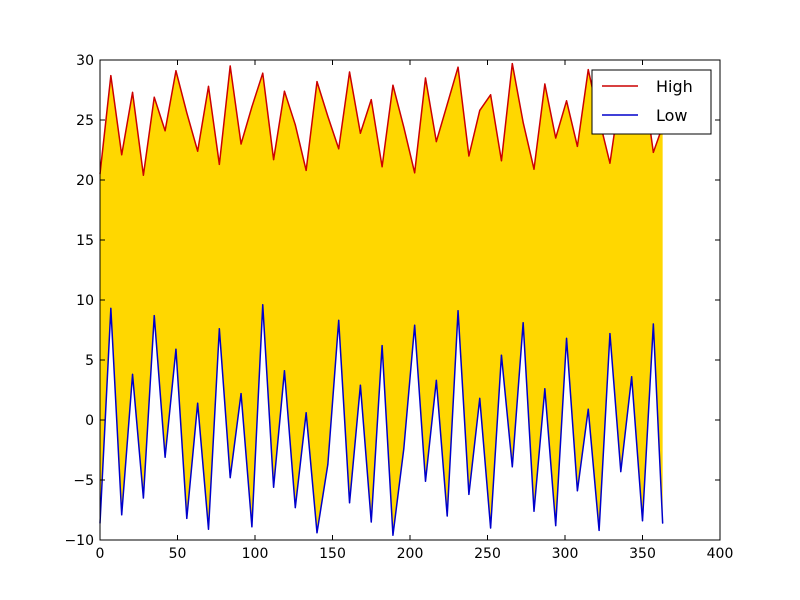 This screenshot has height=600, width=800. Describe the element at coordinates (332, 554) in the screenshot. I see `x-tick-label: 150` at that location.